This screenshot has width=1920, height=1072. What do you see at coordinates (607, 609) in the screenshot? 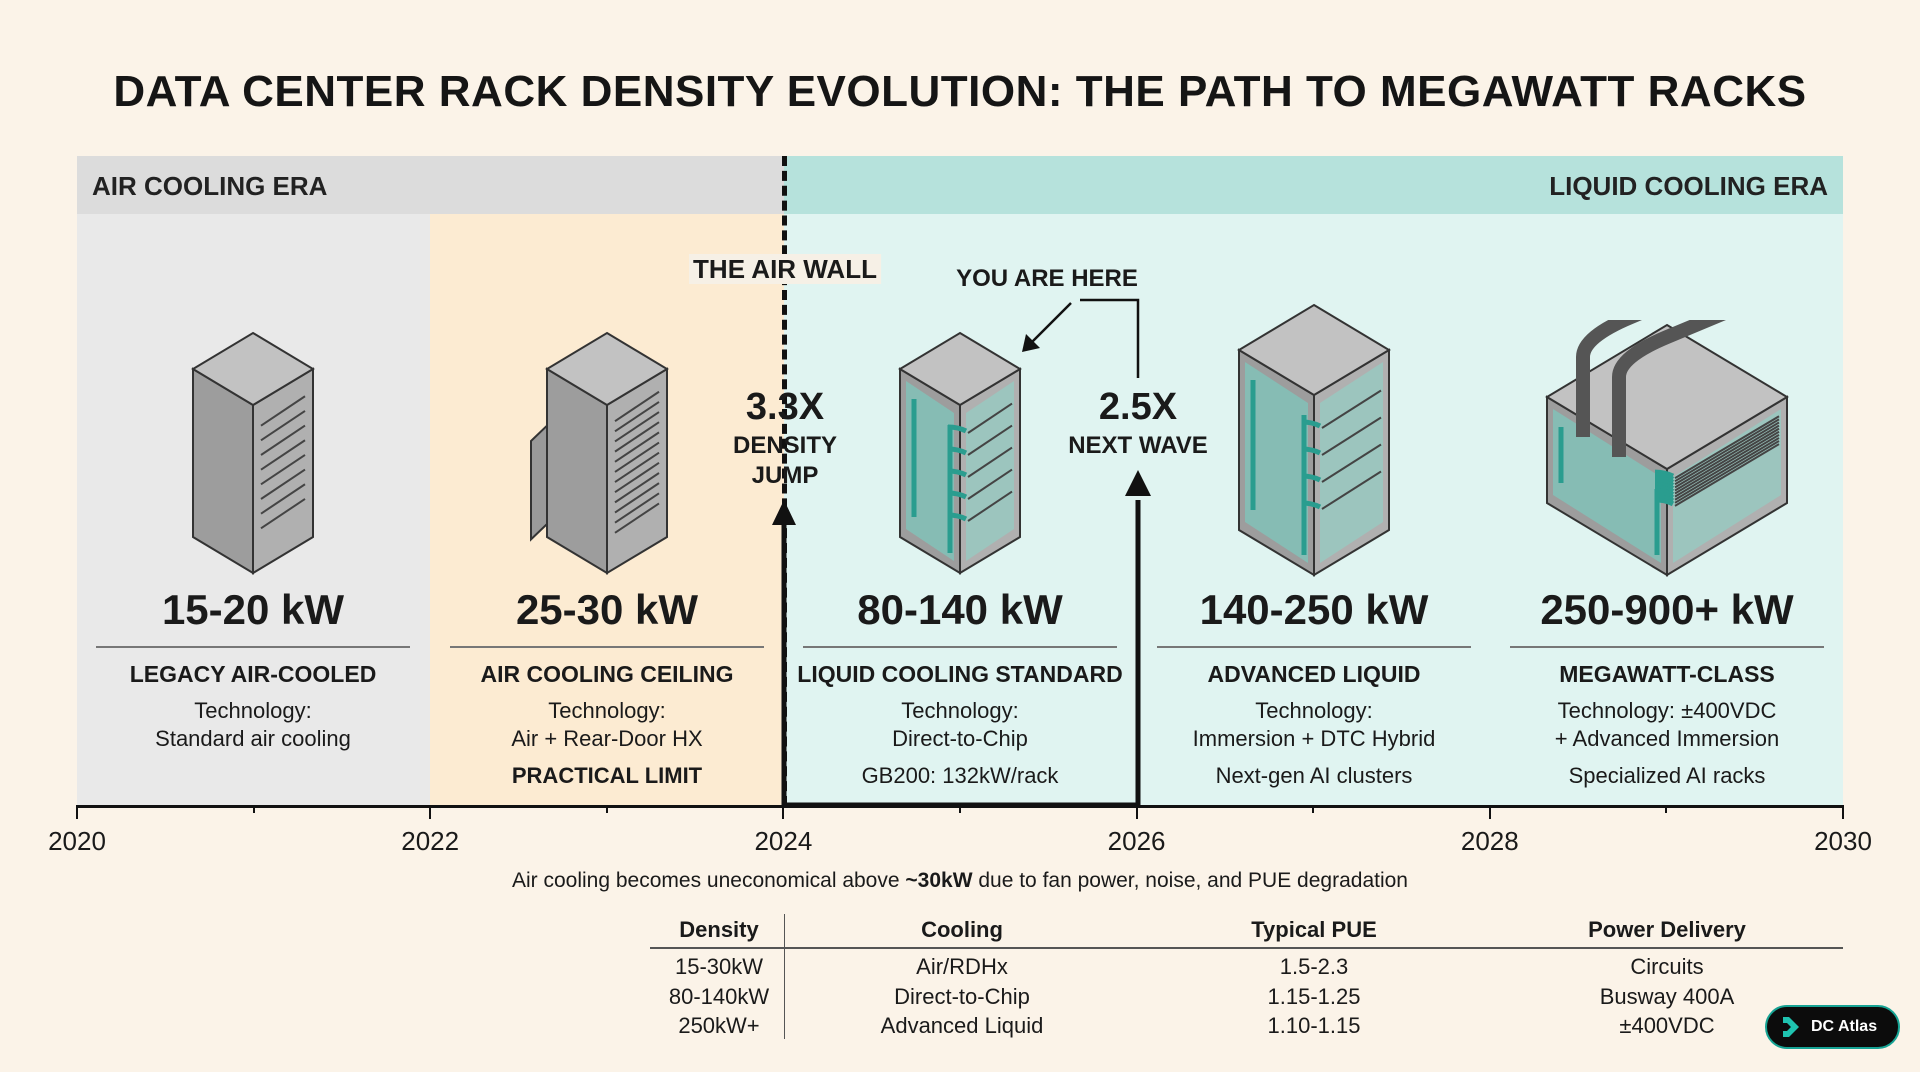
I see `density-value: 25-30 kW` at bounding box center [607, 609].